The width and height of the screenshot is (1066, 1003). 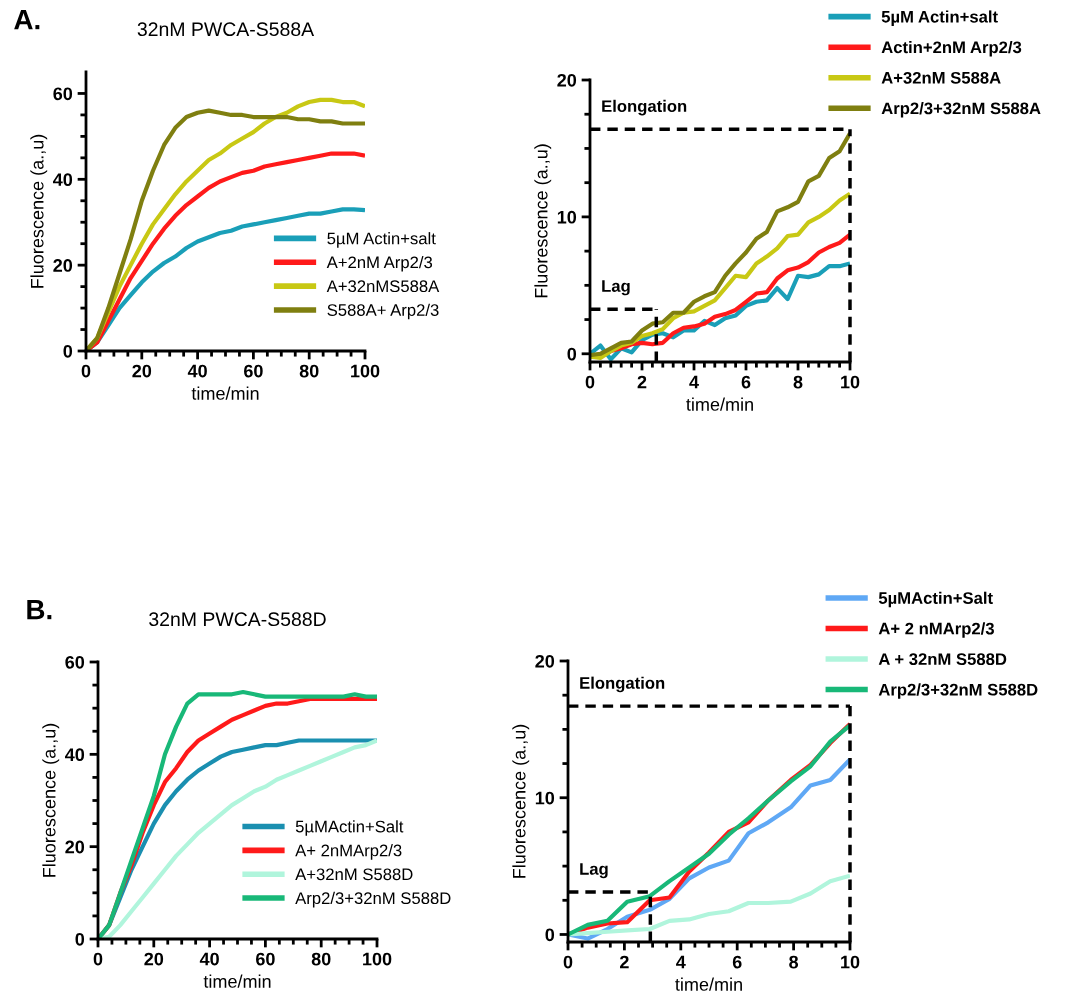 I want to click on legend-label: A+32nMS588A, so click(x=383, y=286).